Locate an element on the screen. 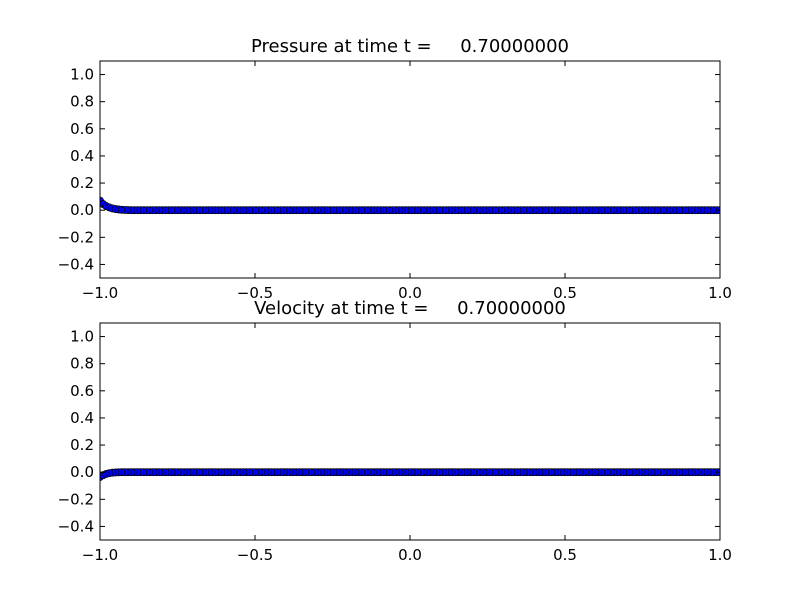 This screenshot has height=605, width=800. velocity-y-tick-label: 0.2 is located at coordinates (82, 445).